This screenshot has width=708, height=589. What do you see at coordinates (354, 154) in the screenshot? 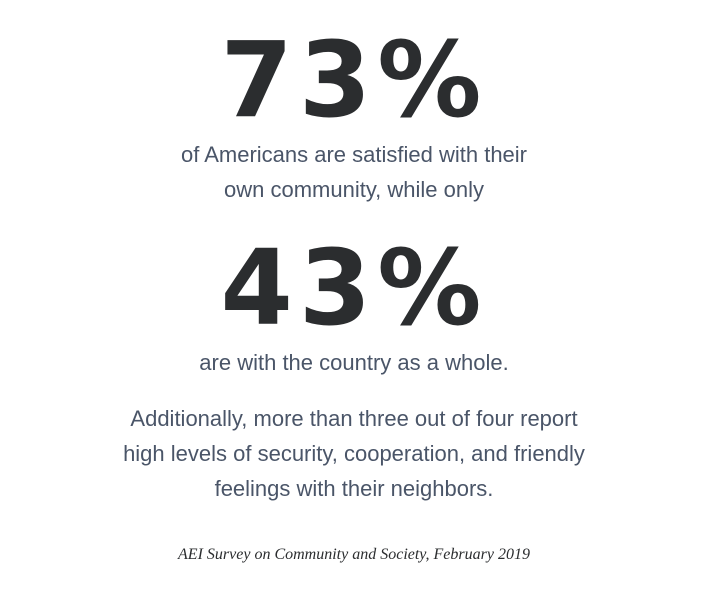
I see `stat-1-caption-line-1: of Americans are satisfied with their` at bounding box center [354, 154].